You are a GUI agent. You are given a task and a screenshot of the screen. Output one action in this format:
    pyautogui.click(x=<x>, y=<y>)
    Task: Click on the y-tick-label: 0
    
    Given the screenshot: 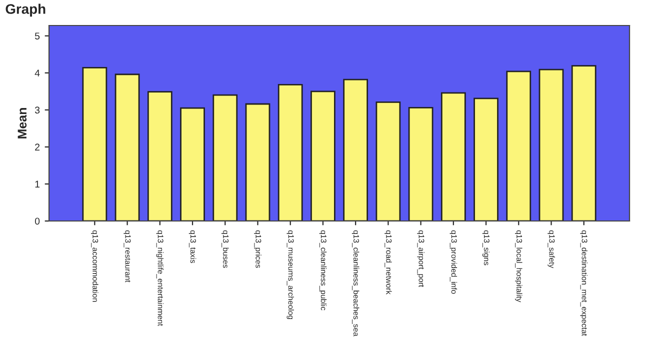 What is the action you would take?
    pyautogui.click(x=37, y=221)
    